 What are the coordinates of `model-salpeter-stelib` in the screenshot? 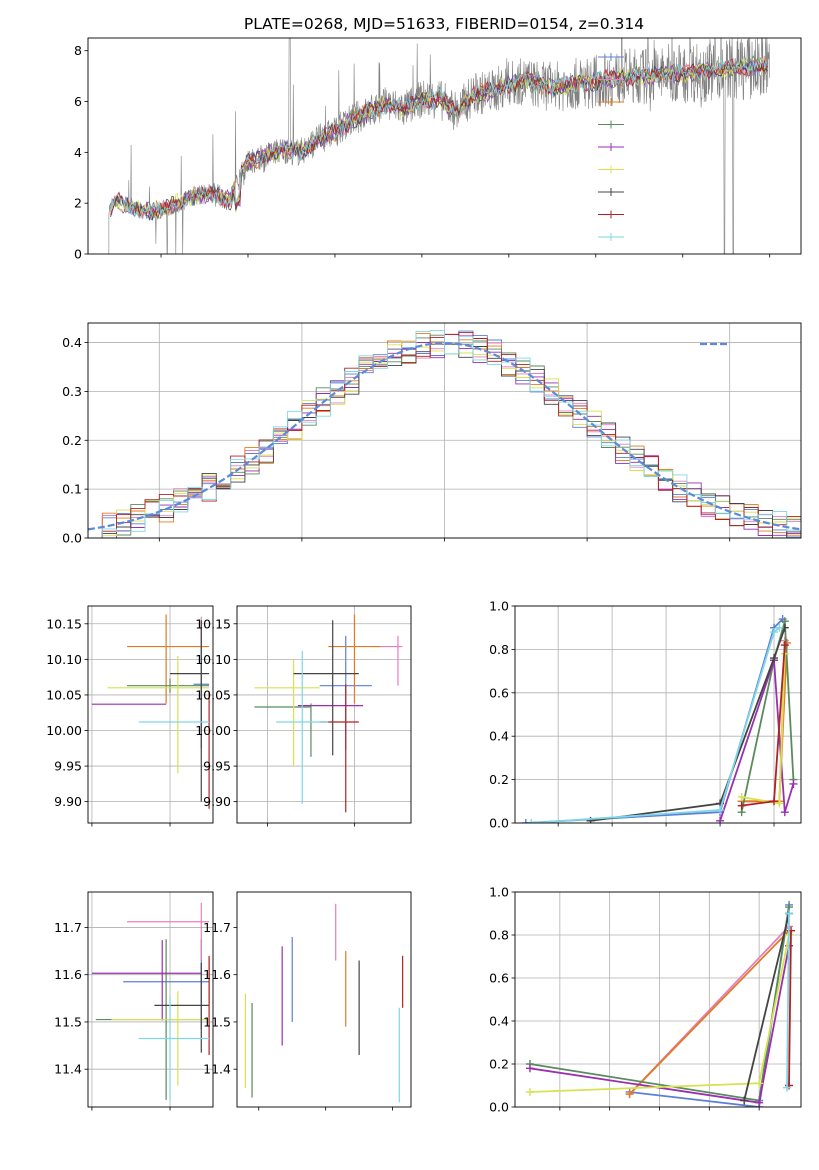 It's located at (439, 138).